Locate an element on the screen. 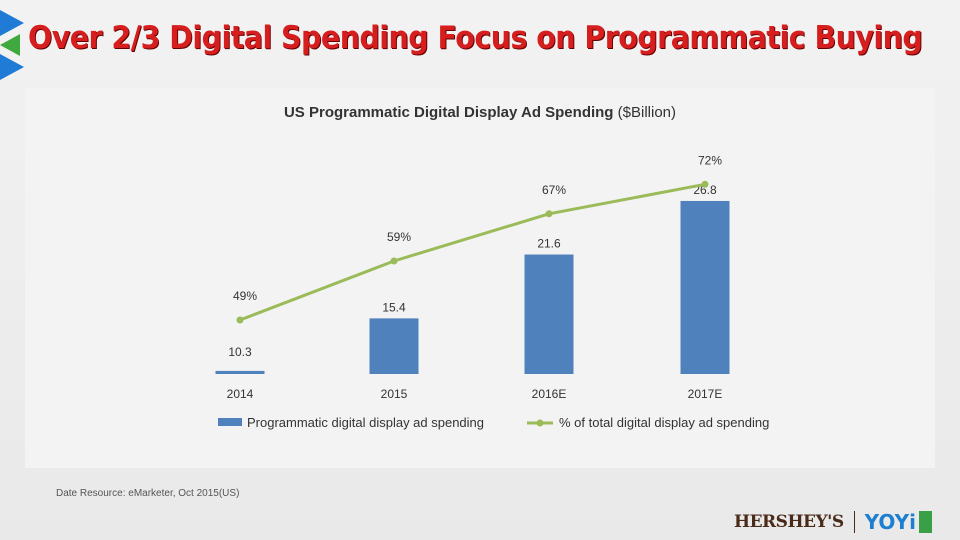  logos: HERSHEY'S YOYi is located at coordinates (833, 522).